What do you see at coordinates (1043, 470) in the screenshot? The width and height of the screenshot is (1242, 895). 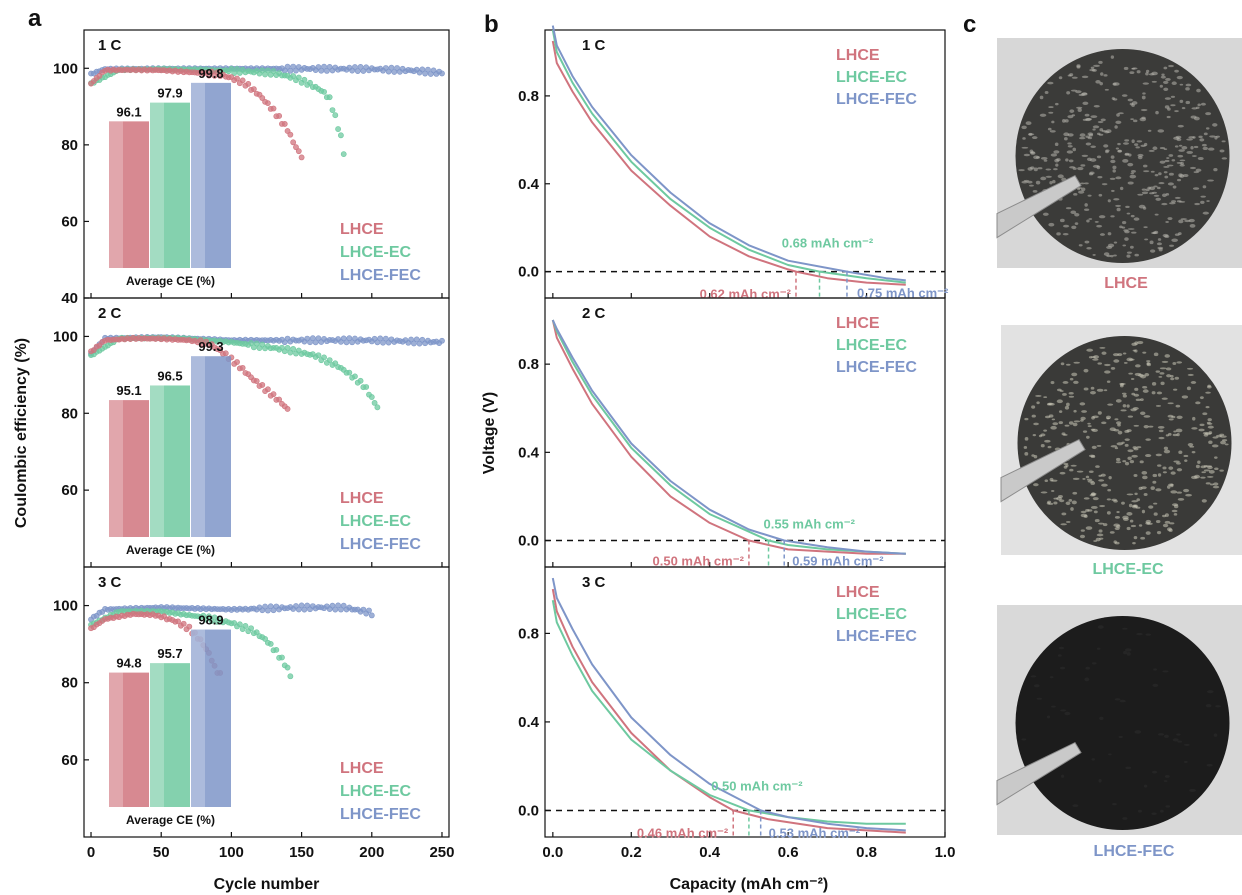 I see `tweezers-icon` at bounding box center [1043, 470].